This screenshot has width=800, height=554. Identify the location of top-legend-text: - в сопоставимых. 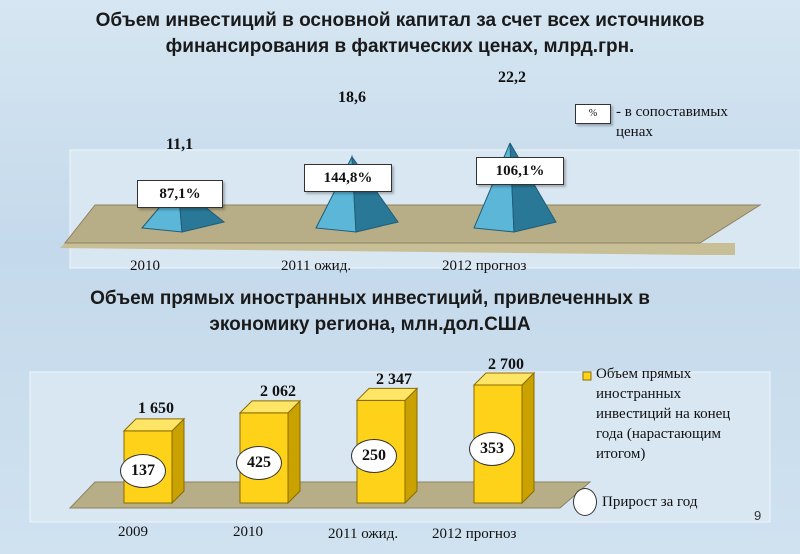
(672, 112).